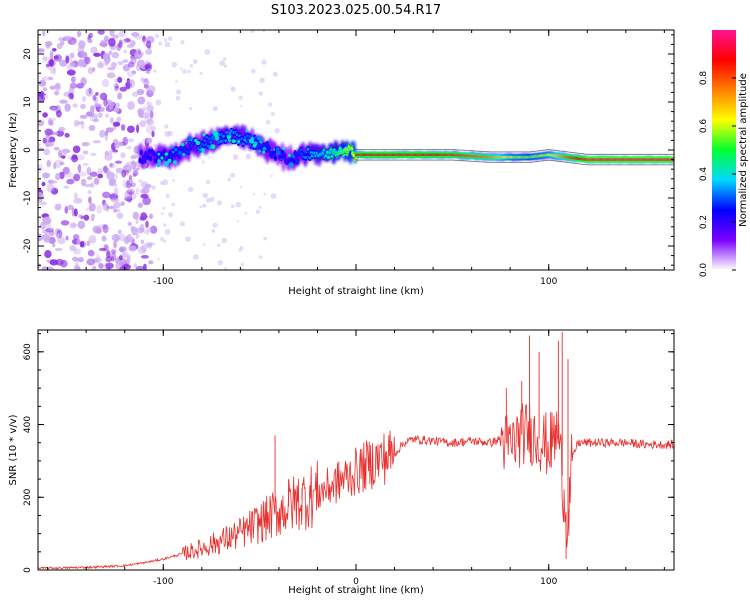 This screenshot has width=750, height=604. What do you see at coordinates (548, 582) in the screenshot?
I see `x-tick-label: 100` at bounding box center [548, 582].